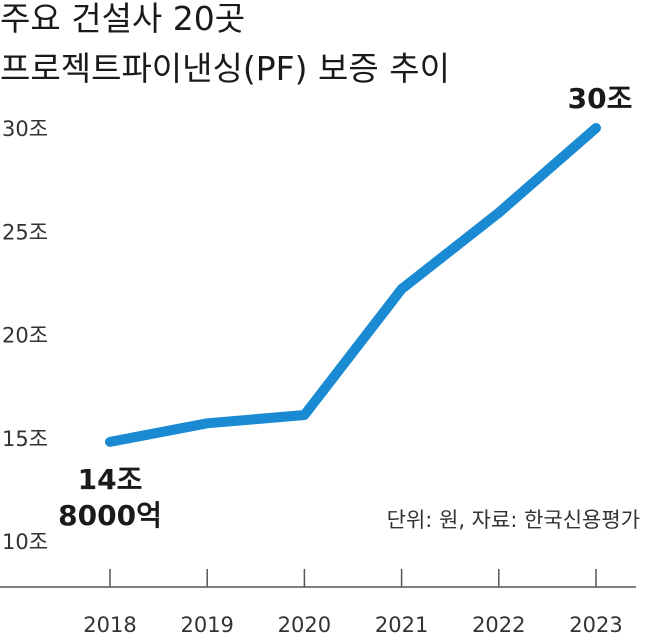 The height and width of the screenshot is (639, 646). Describe the element at coordinates (498, 625) in the screenshot. I see `x-tick-label: 2022` at that location.